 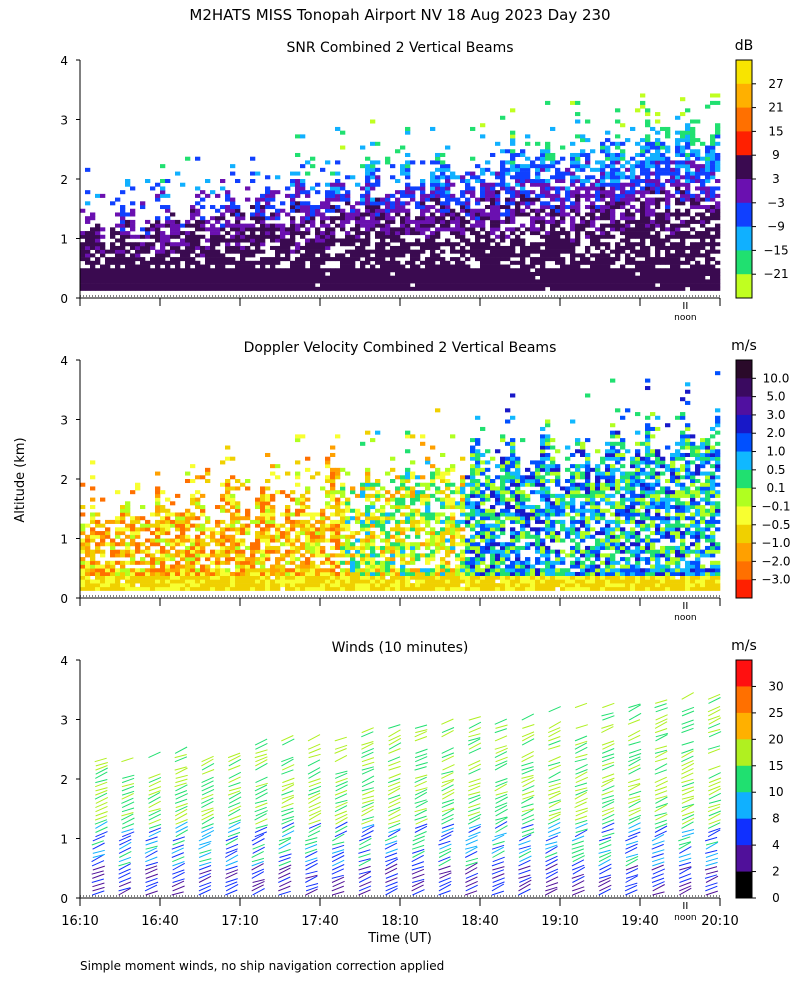 What do you see at coordinates (64, 299) in the screenshot?
I see `y-tick-label: 0` at bounding box center [64, 299].